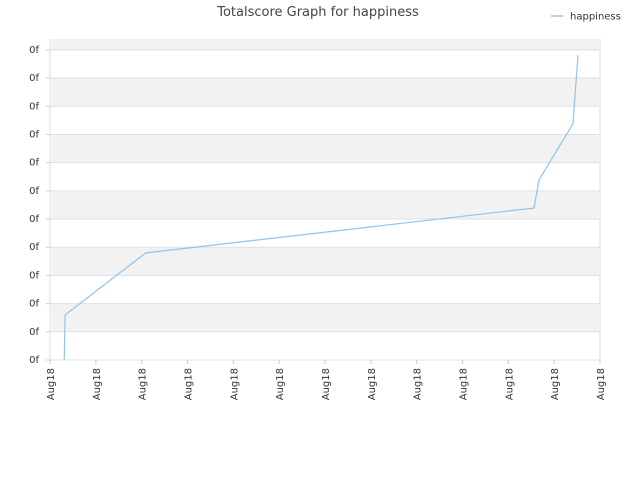 Image resolution: width=640 pixels, height=480 pixels. I want to click on legend-label: happiness, so click(595, 17).